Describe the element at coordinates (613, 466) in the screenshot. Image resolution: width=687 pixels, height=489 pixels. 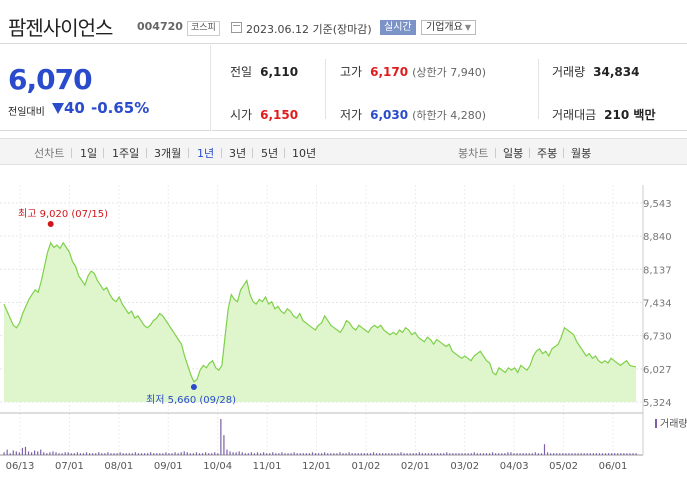
I see `x-tick-label: 06/01` at that location.